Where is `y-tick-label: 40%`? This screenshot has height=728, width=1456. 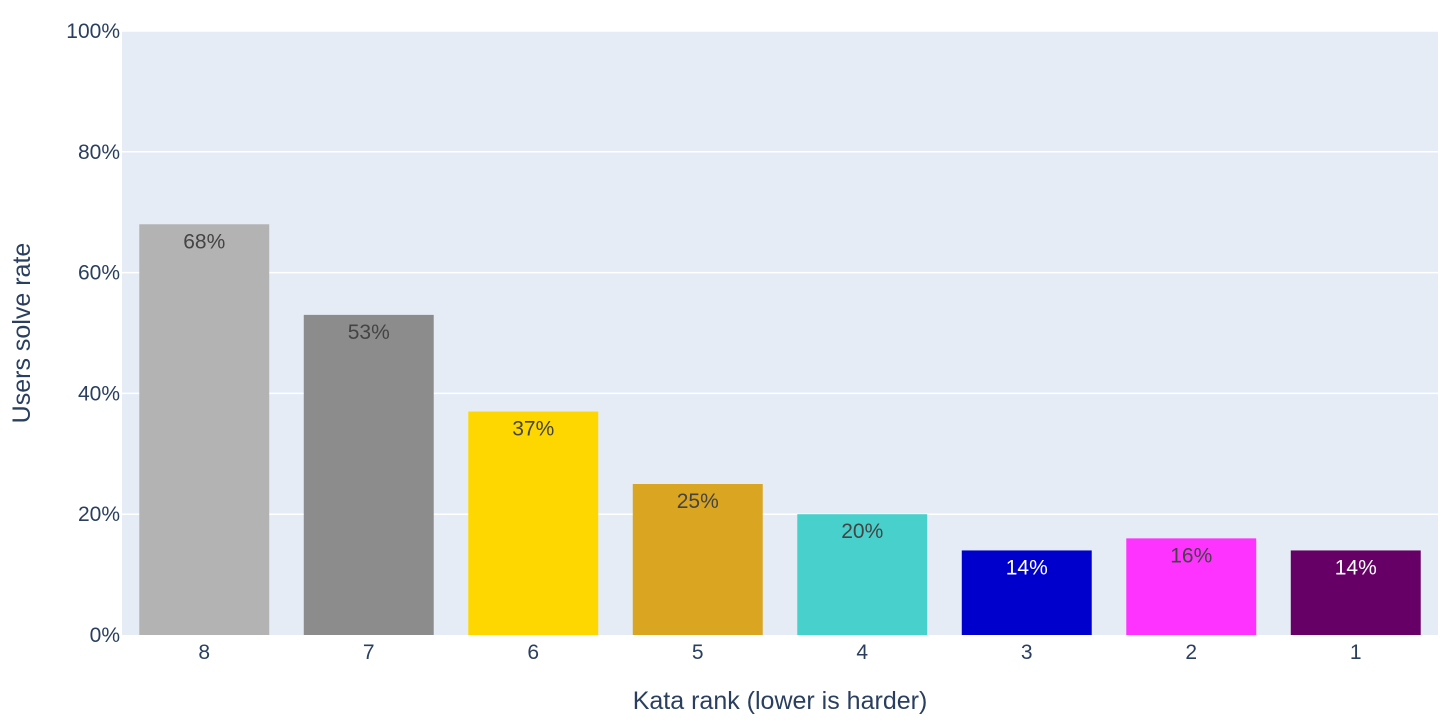 y-tick-label: 40% is located at coordinates (99, 393).